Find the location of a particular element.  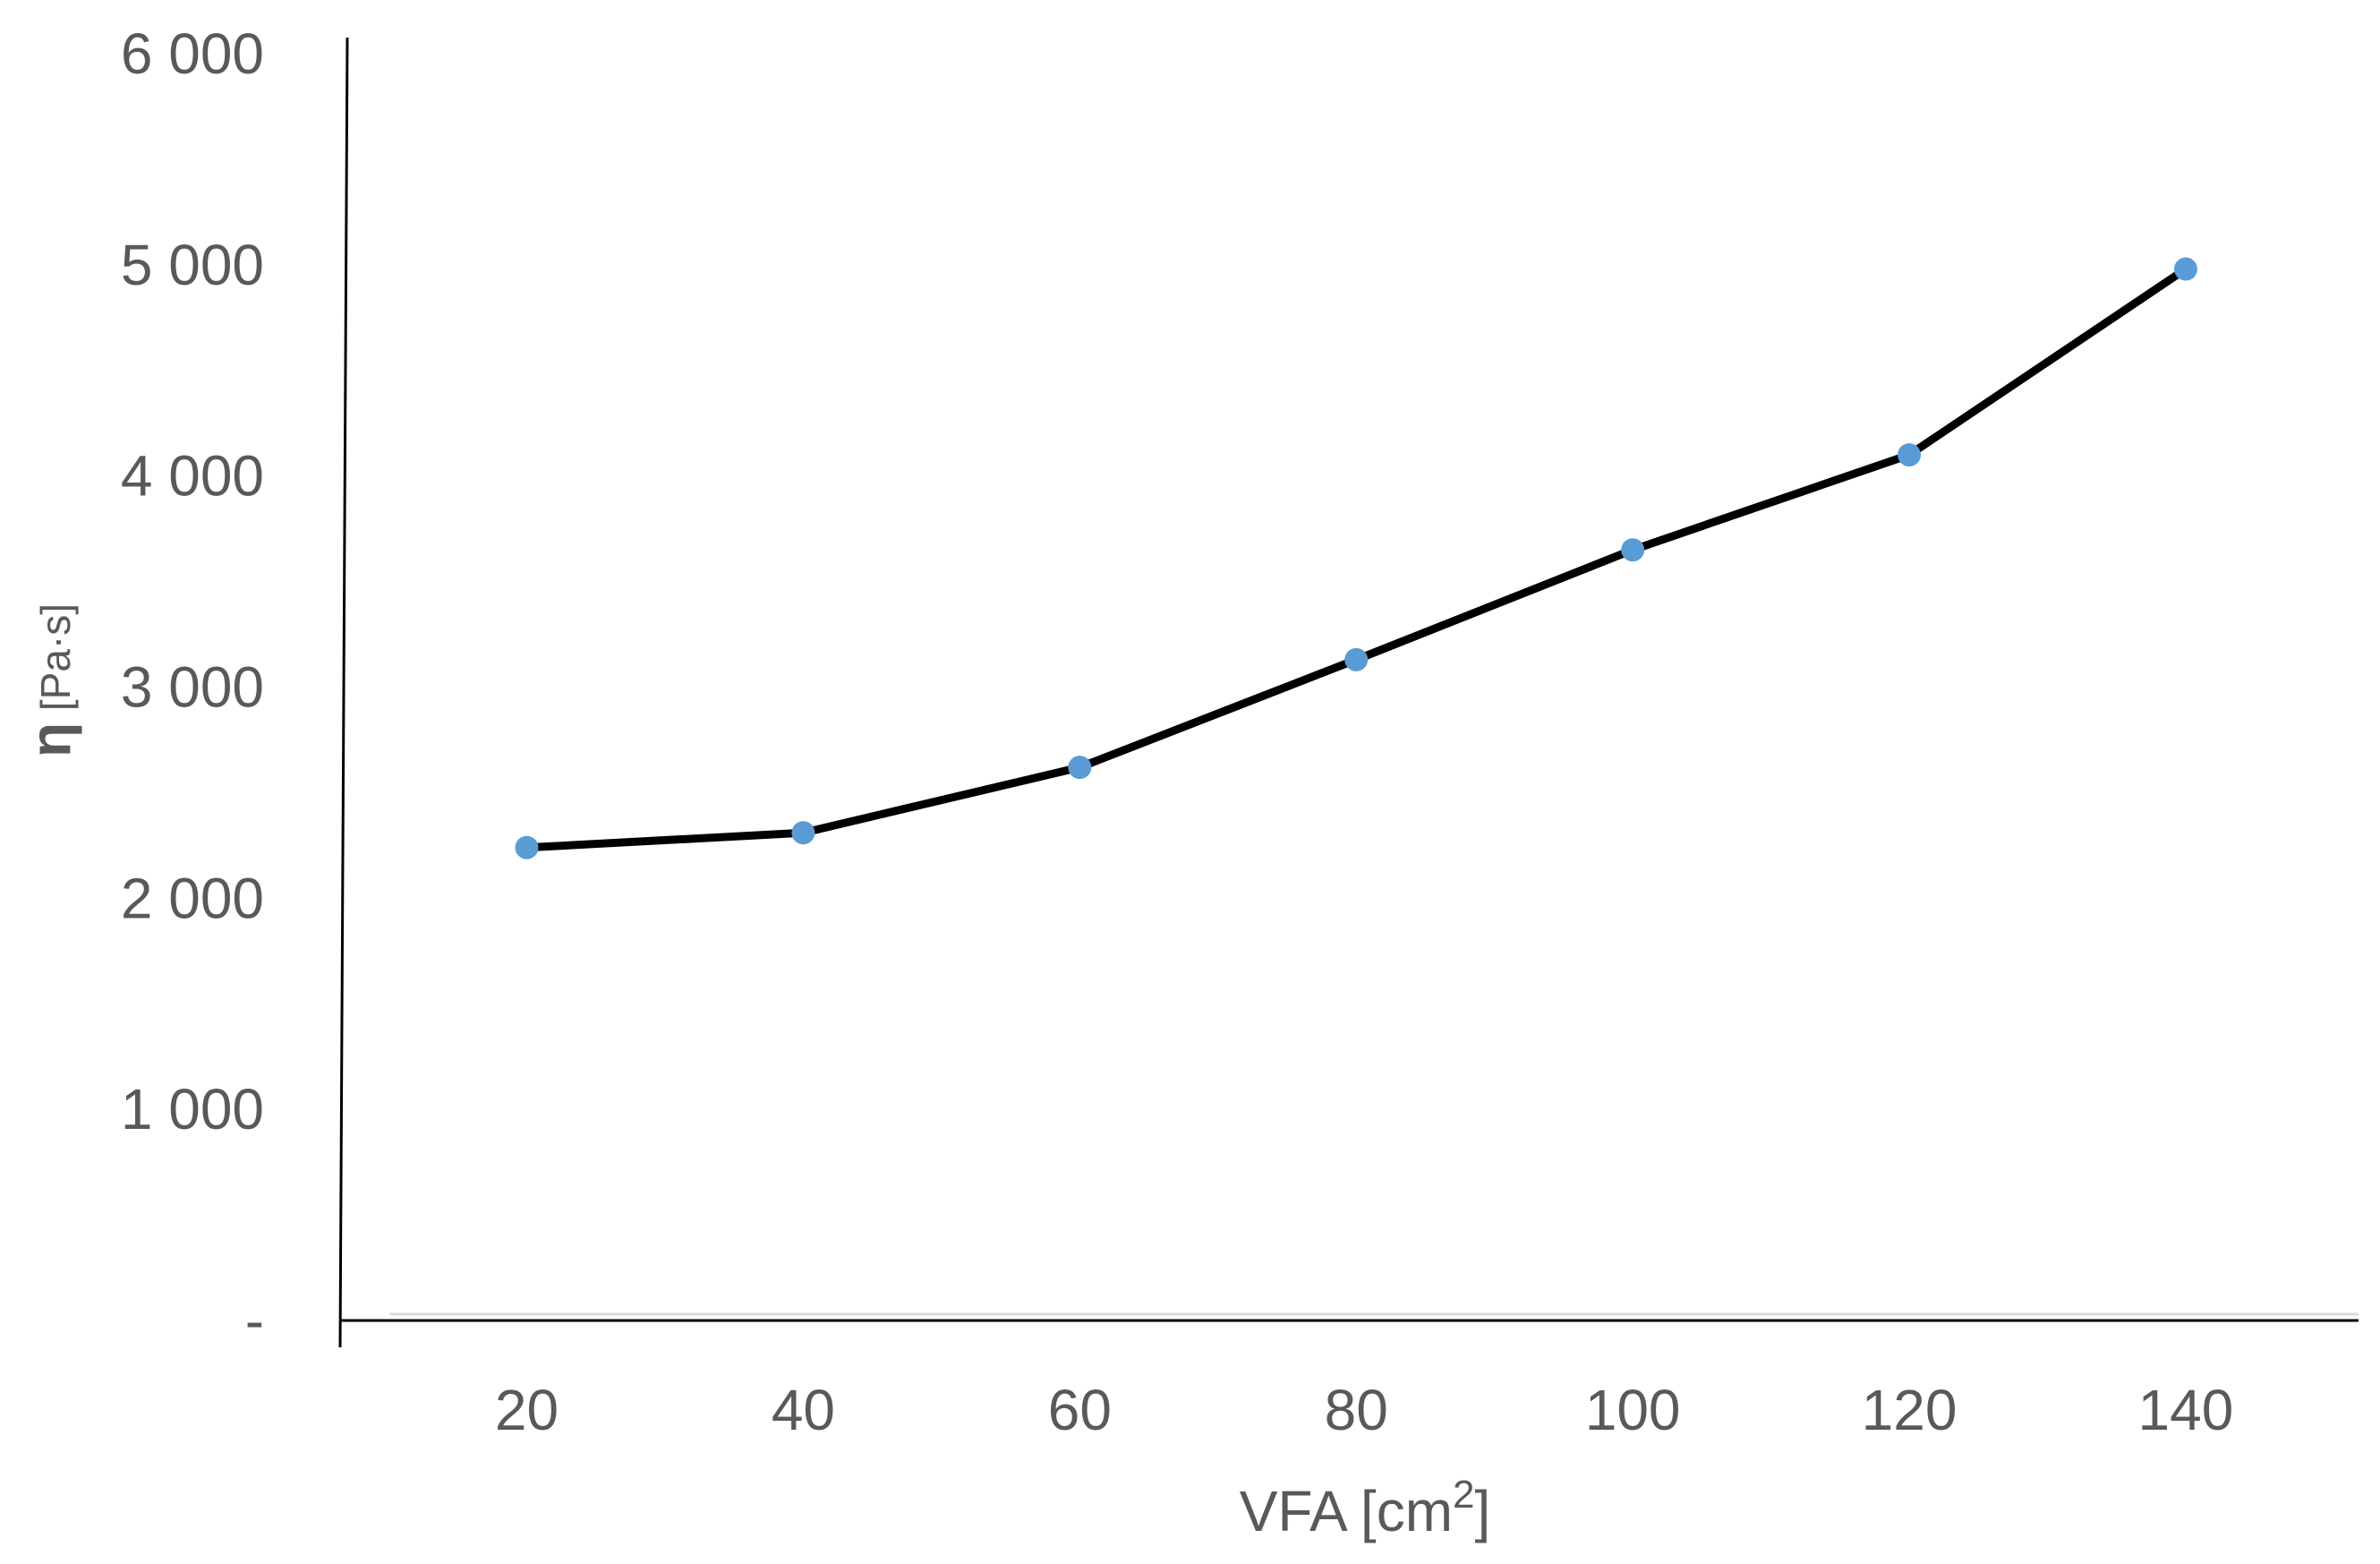

x-axis-title: VFA [cm2] is located at coordinates (1365, 1508).